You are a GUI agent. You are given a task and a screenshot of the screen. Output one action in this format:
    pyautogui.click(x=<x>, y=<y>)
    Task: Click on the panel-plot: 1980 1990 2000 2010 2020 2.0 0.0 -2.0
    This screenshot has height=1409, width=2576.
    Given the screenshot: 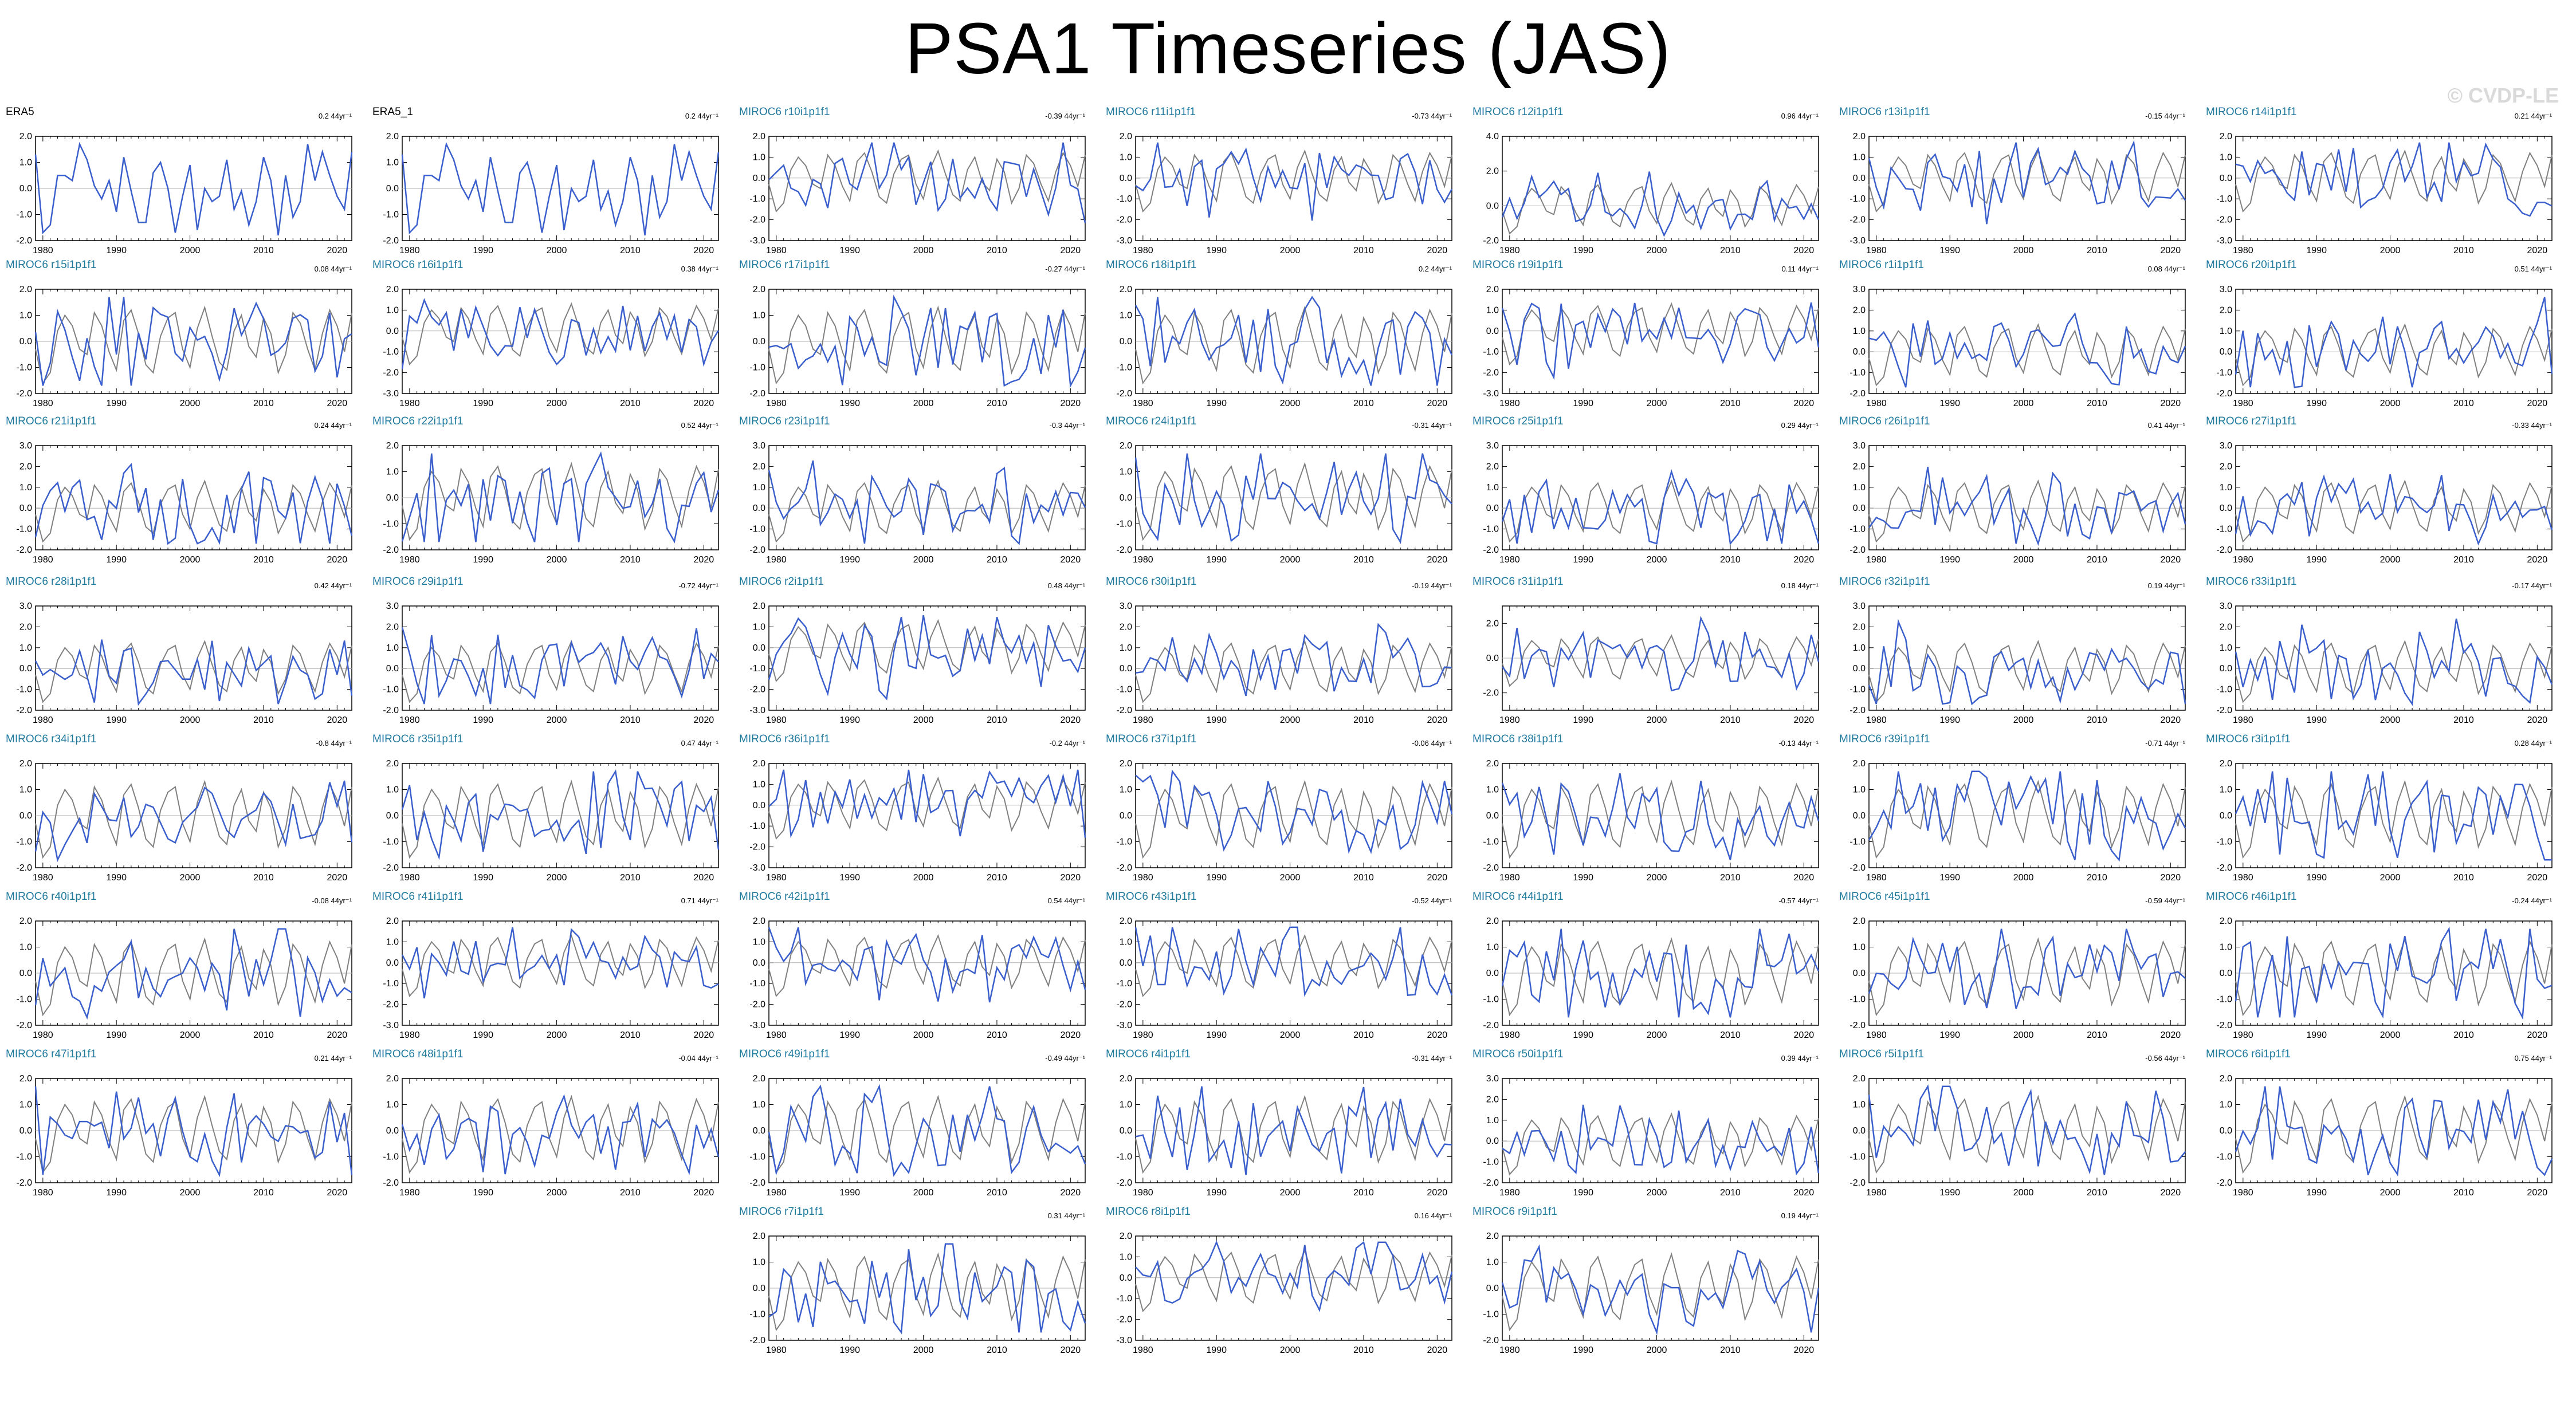 What is the action you would take?
    pyautogui.click(x=1652, y=665)
    